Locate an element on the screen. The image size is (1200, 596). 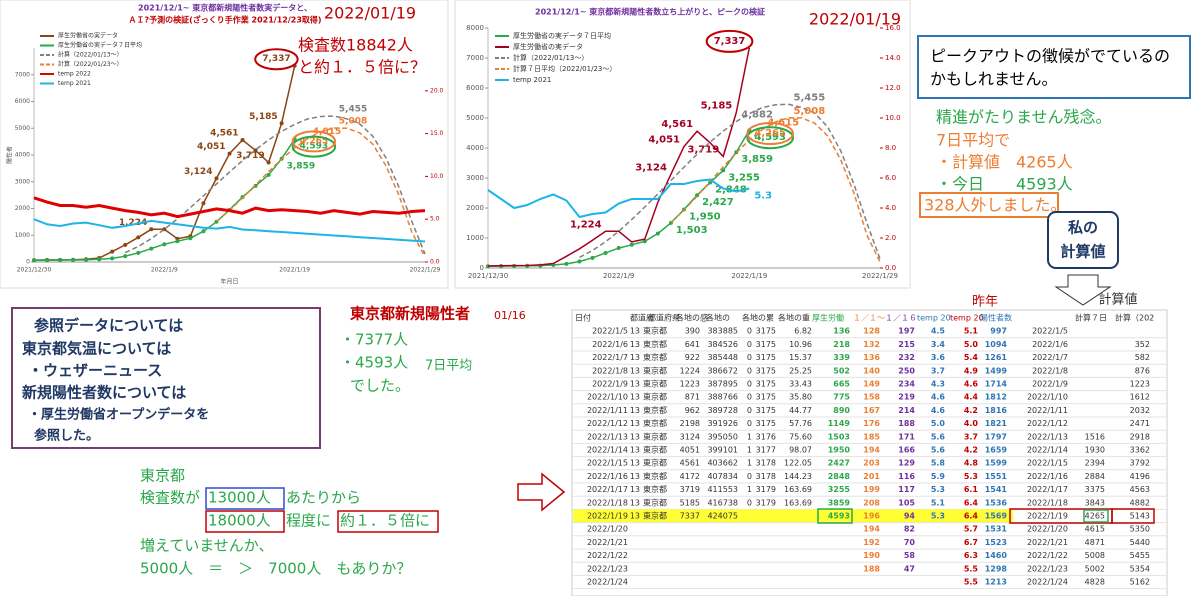
x-tick-label: 2022/1/9 is located at coordinates (618, 276).